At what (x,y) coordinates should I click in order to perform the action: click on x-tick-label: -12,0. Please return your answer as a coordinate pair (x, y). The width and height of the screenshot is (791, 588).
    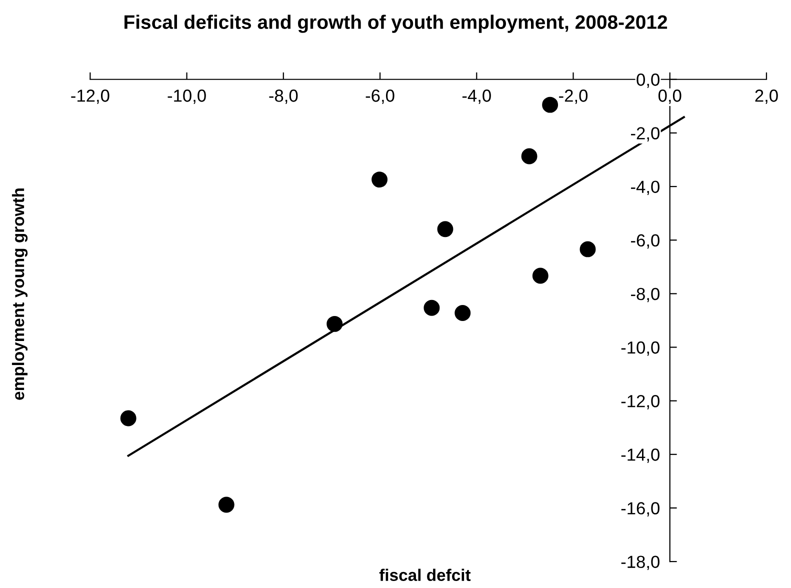
    Looking at the image, I should click on (90, 97).